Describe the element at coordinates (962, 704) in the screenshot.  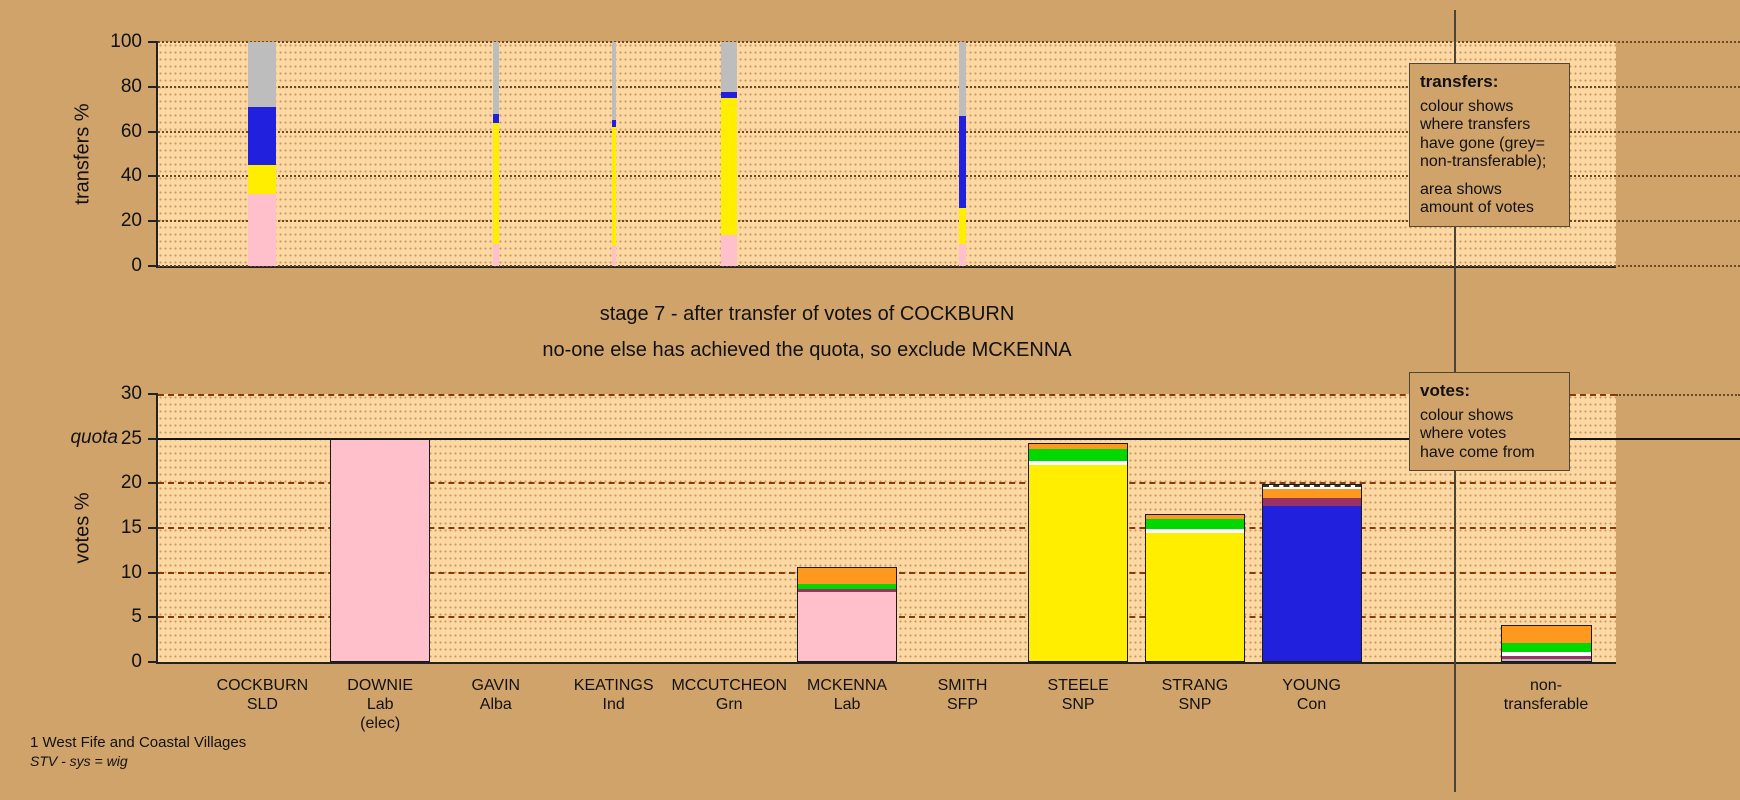
I see `category-label-line: SFP` at that location.